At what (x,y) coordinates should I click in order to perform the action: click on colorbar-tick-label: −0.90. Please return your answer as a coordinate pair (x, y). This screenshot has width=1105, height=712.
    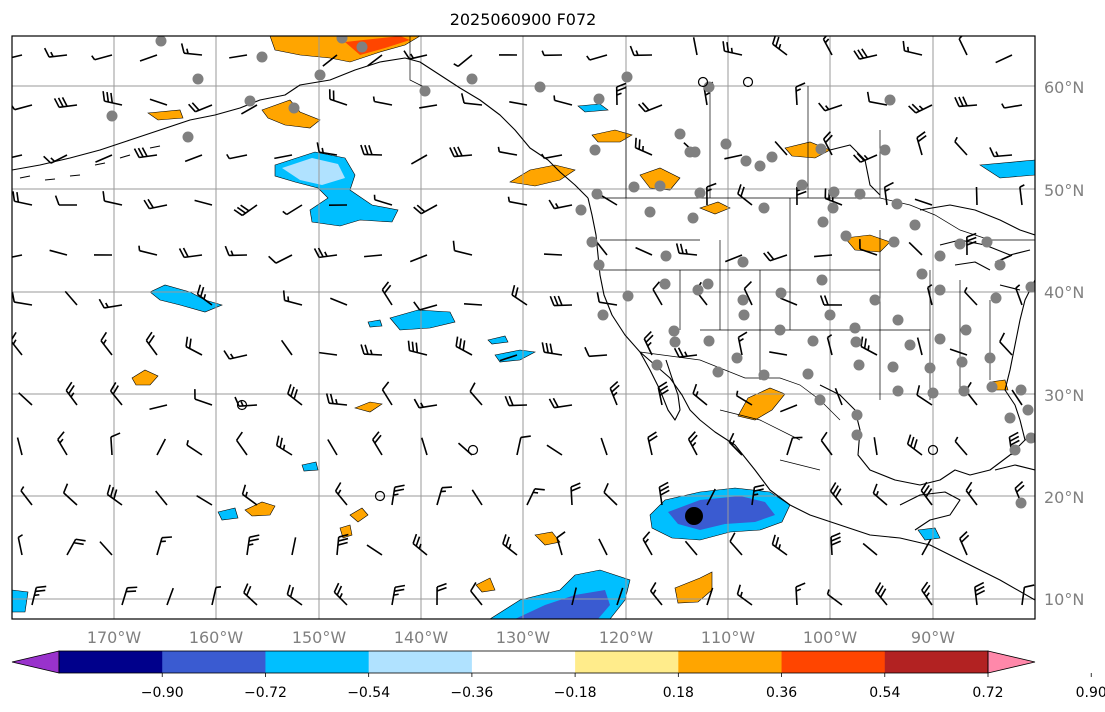
    Looking at the image, I should click on (162, 693).